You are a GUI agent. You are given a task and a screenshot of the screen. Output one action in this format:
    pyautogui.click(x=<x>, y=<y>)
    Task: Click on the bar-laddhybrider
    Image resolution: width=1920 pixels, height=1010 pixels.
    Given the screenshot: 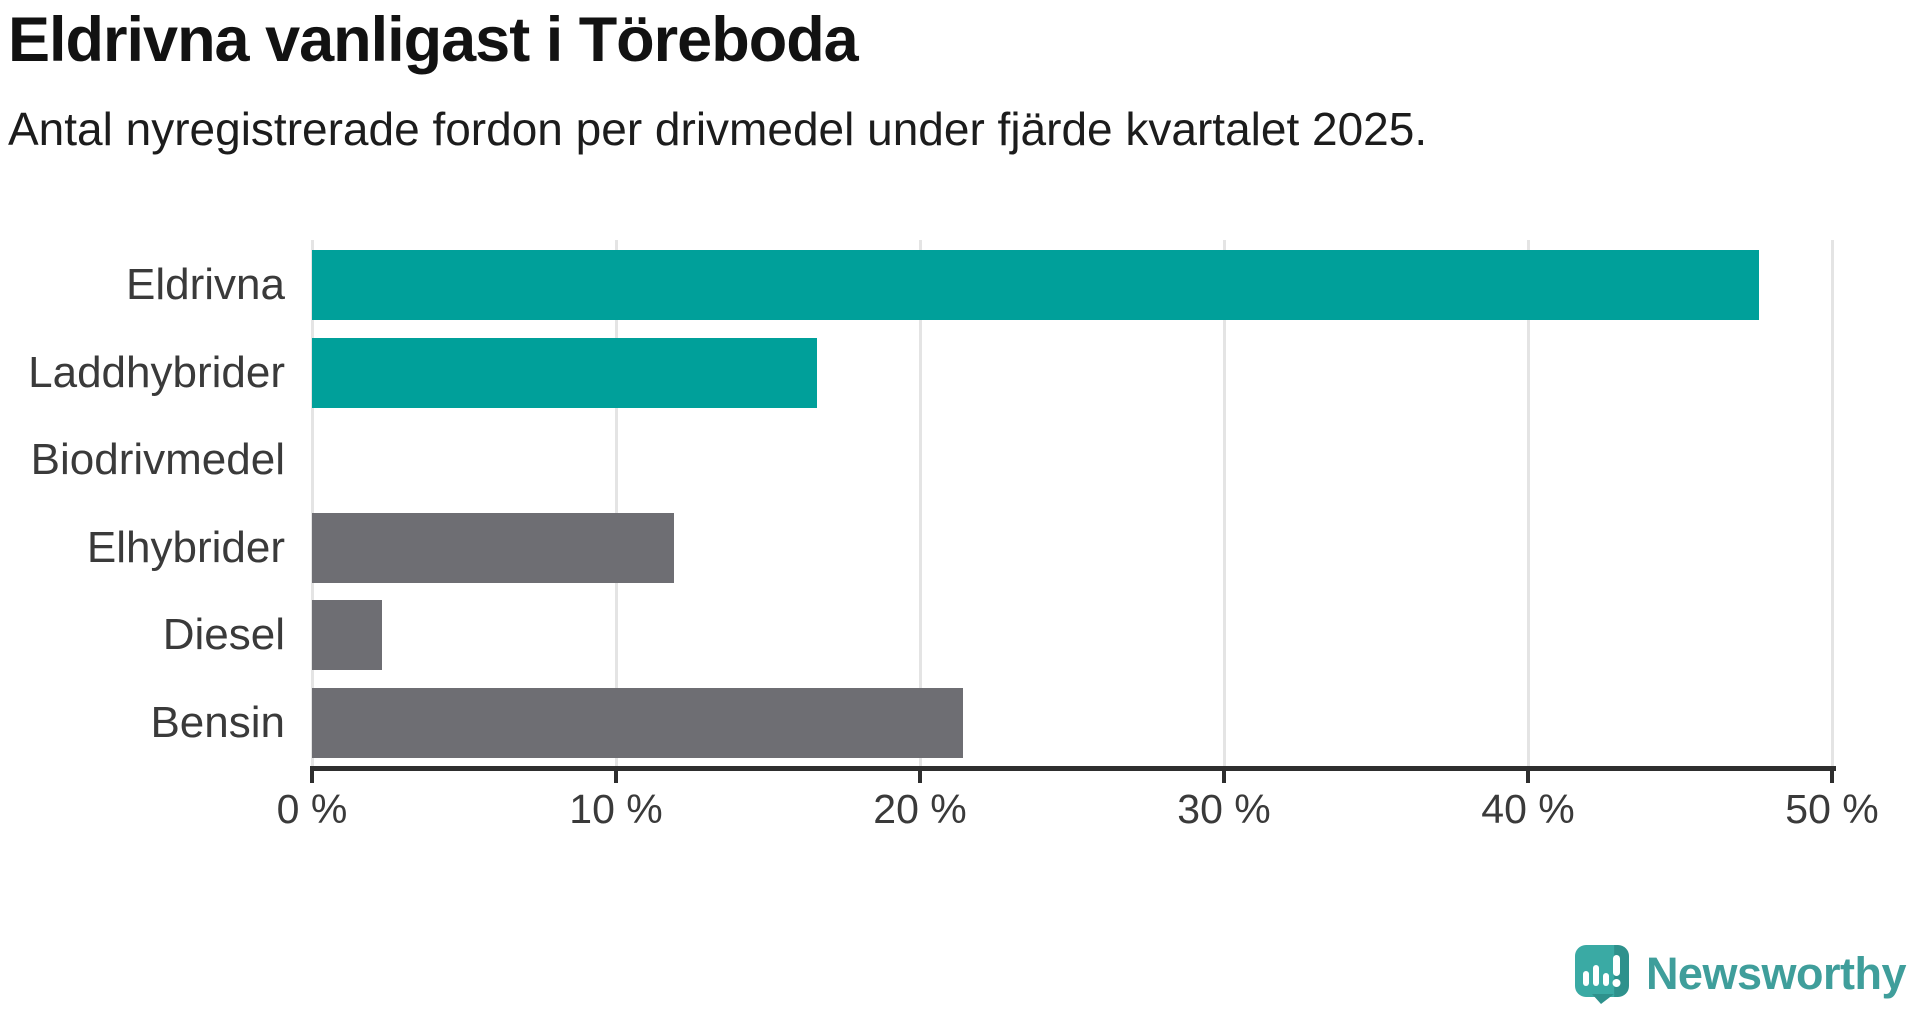 What is the action you would take?
    pyautogui.click(x=564, y=372)
    